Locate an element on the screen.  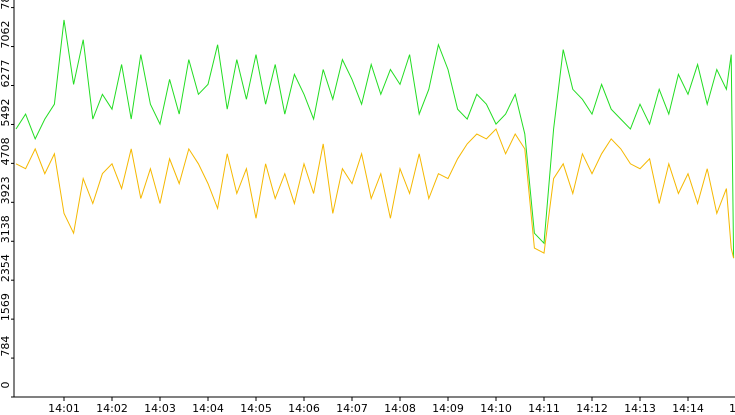
x-tick-label: 14:05 is located at coordinates (256, 408).